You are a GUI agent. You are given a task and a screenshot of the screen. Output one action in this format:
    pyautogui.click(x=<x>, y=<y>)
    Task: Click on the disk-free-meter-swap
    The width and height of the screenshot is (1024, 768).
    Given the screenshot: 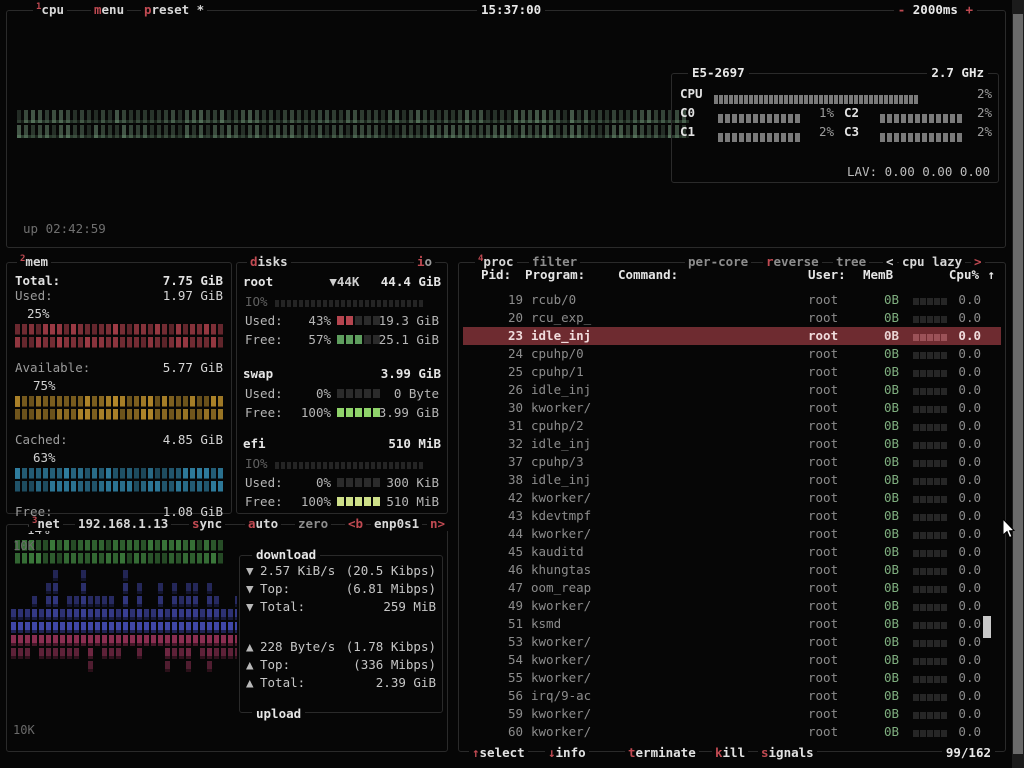 What is the action you would take?
    pyautogui.click(x=359, y=412)
    